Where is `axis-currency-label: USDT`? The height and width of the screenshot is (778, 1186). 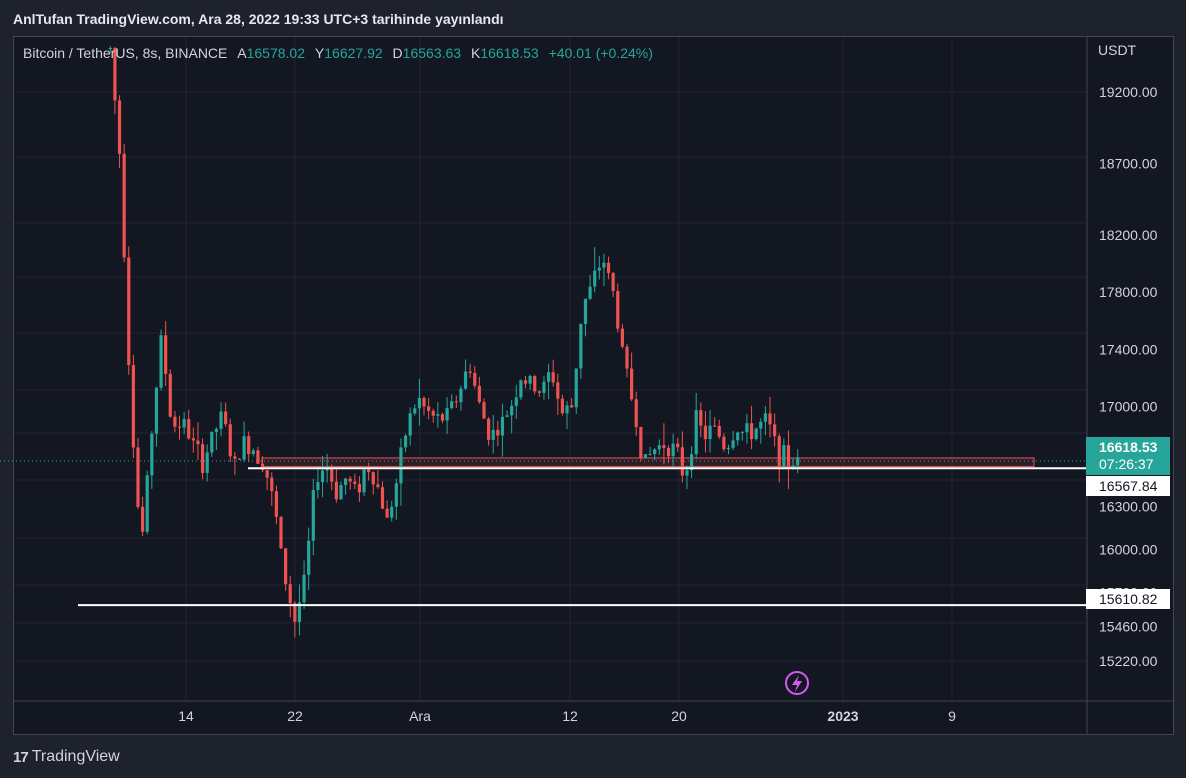 axis-currency-label: USDT is located at coordinates (1117, 50).